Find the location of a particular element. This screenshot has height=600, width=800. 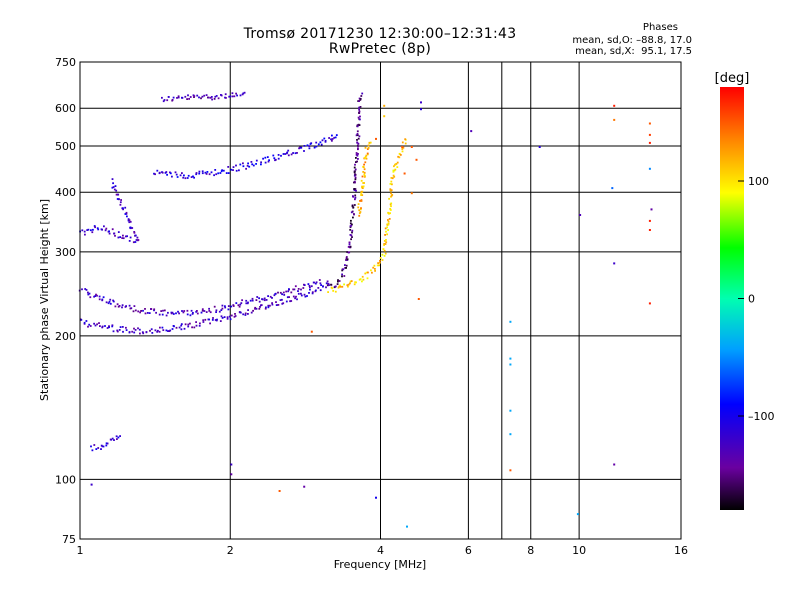

colorbar-tick-label: –100 is located at coordinates (761, 416).